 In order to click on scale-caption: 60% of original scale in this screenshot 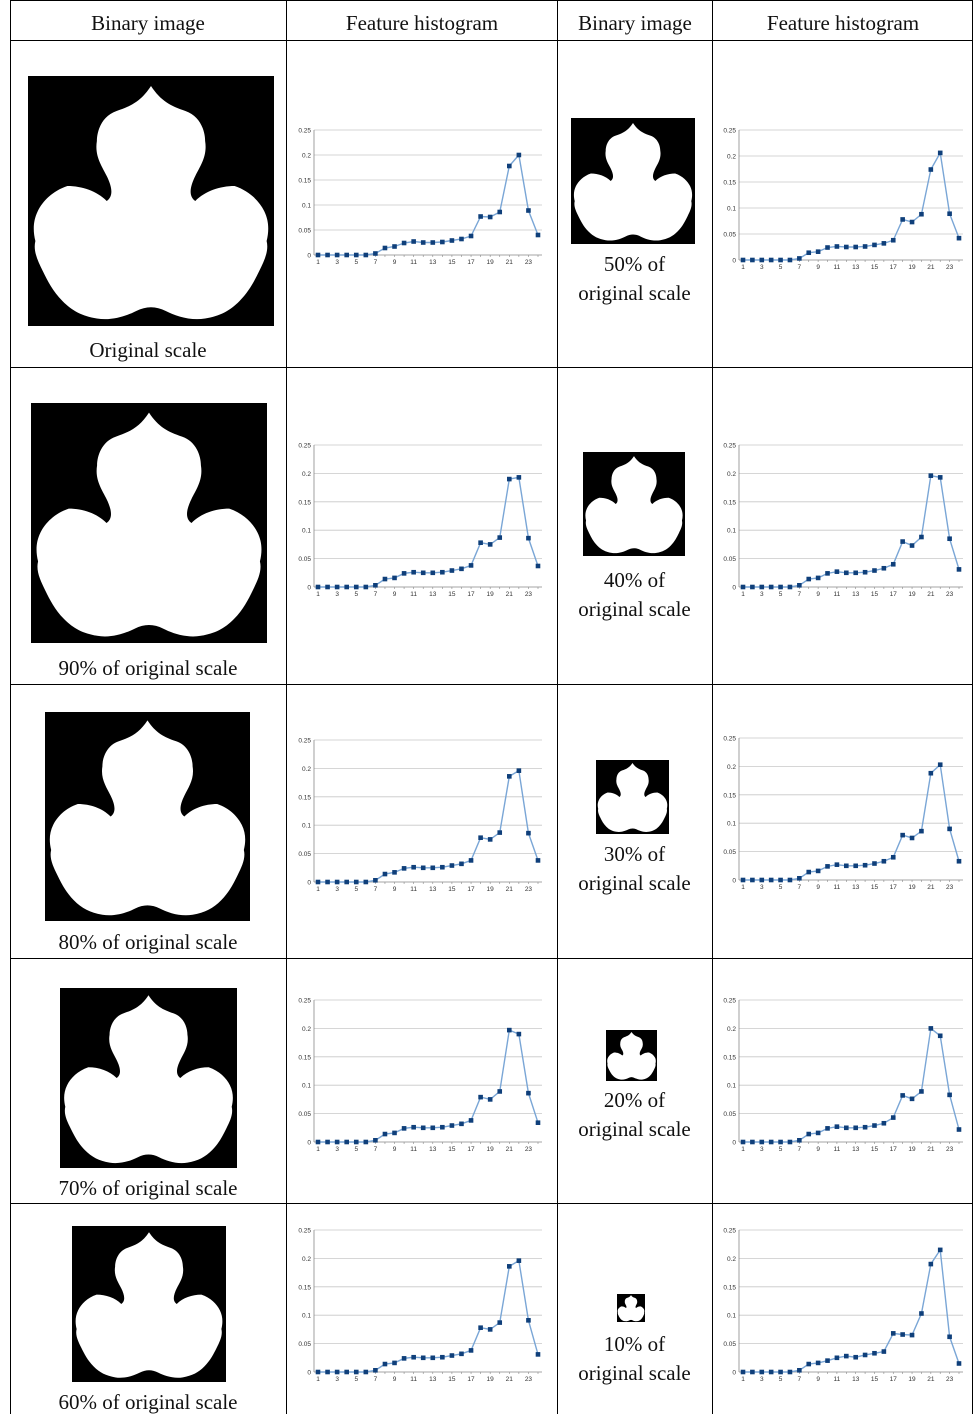, I will do `click(148, 1402)`.